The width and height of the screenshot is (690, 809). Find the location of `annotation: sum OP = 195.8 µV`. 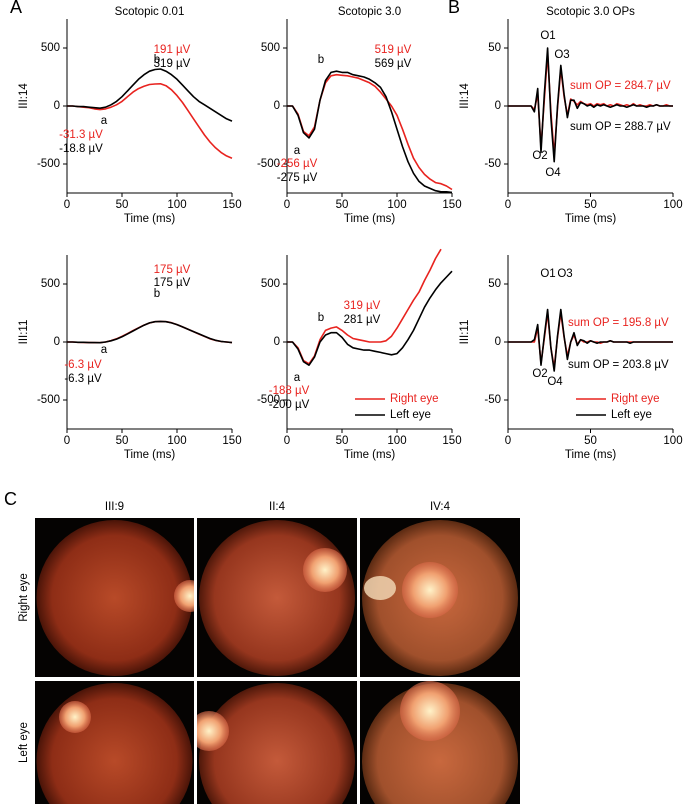

annotation: sum OP = 195.8 µV is located at coordinates (618, 323).